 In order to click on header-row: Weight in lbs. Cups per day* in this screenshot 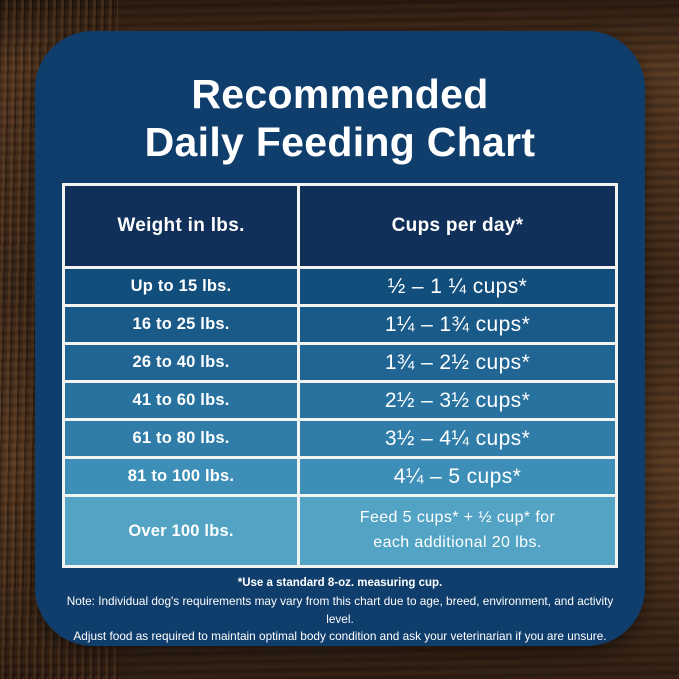, I will do `click(340, 226)`.